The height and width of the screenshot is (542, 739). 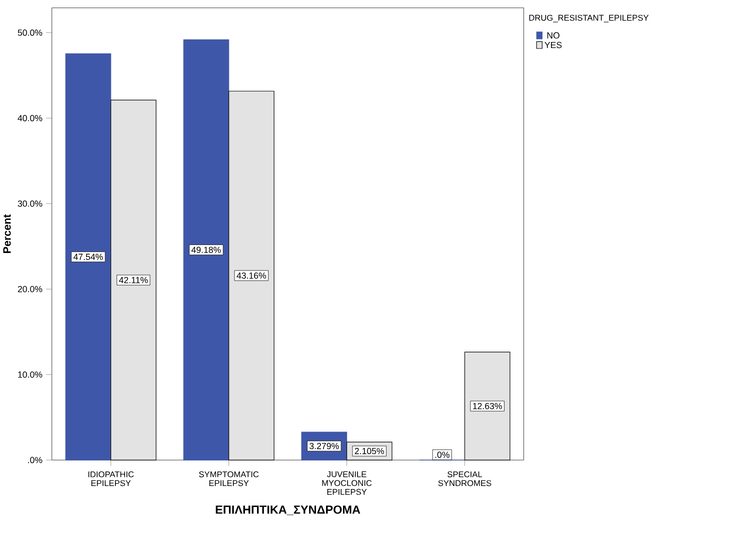 What do you see at coordinates (35, 460) in the screenshot?
I see `y-tick-label: .0%` at bounding box center [35, 460].